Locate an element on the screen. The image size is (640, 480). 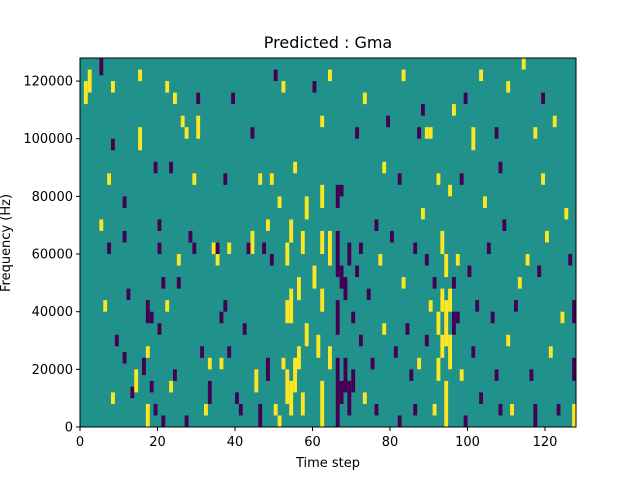
x-tick-label: 0 is located at coordinates (80, 442).